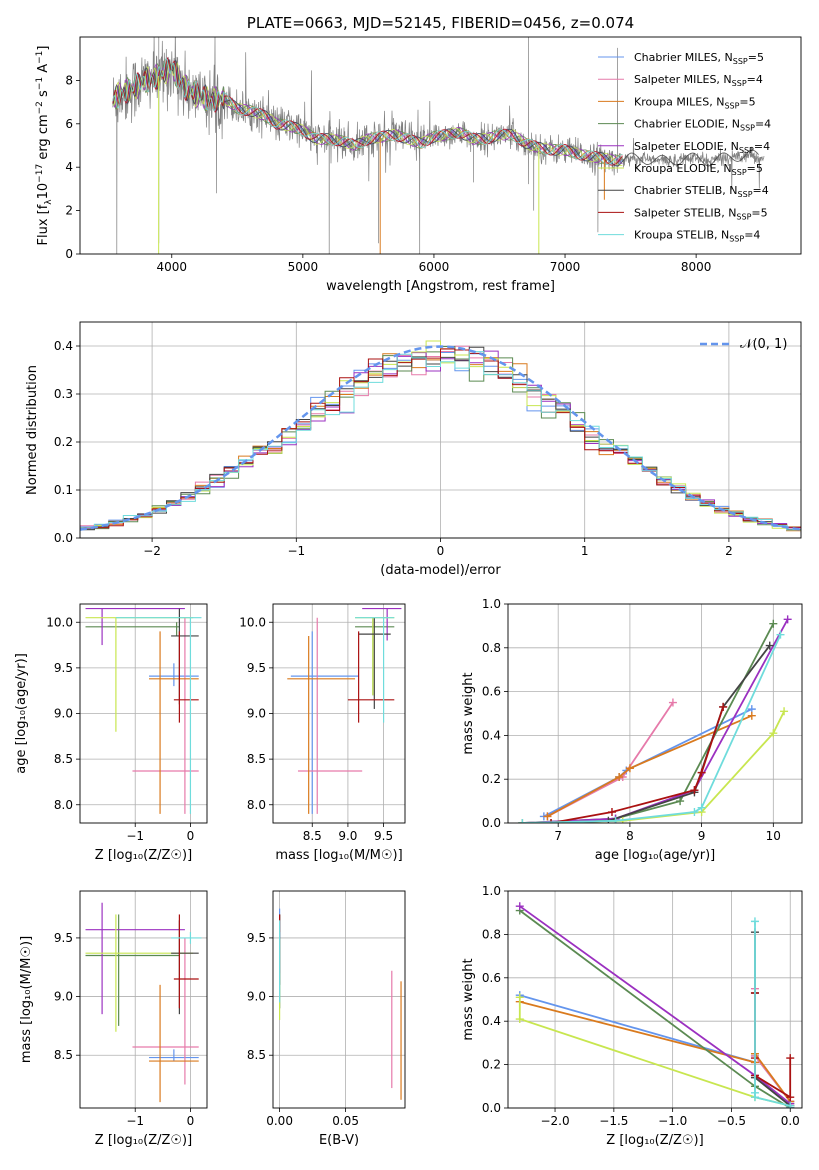  I want to click on tick-label-y: 6, so click(69, 124).